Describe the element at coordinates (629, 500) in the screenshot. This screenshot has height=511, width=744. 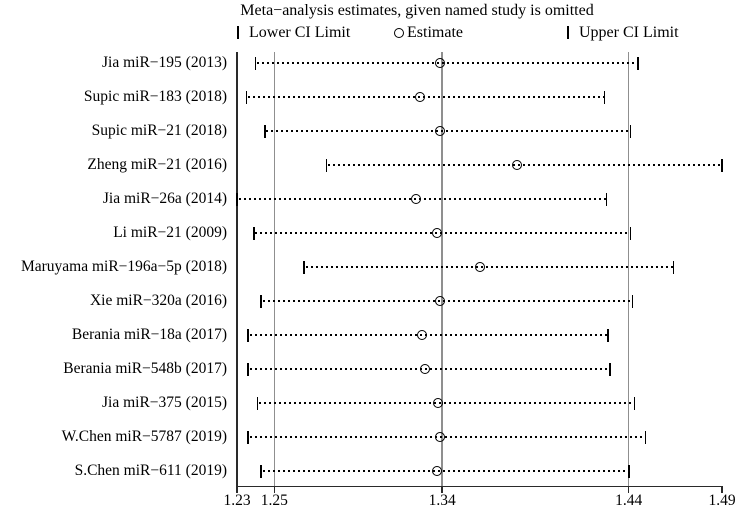
I see `x-axis-tick-label: 1.44` at that location.